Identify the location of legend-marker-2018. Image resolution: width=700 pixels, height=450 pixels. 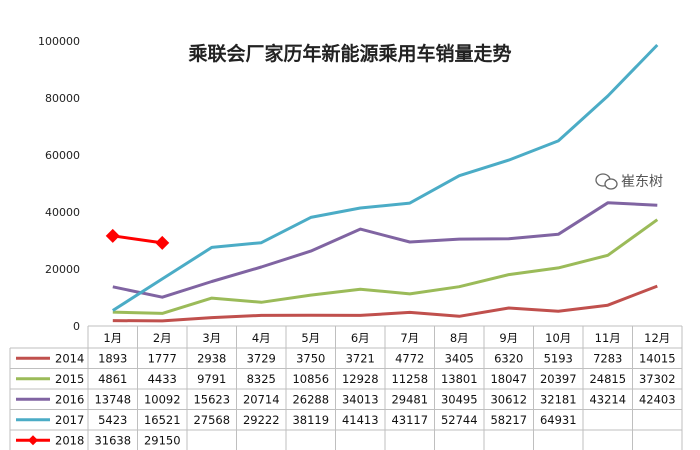
(33, 440).